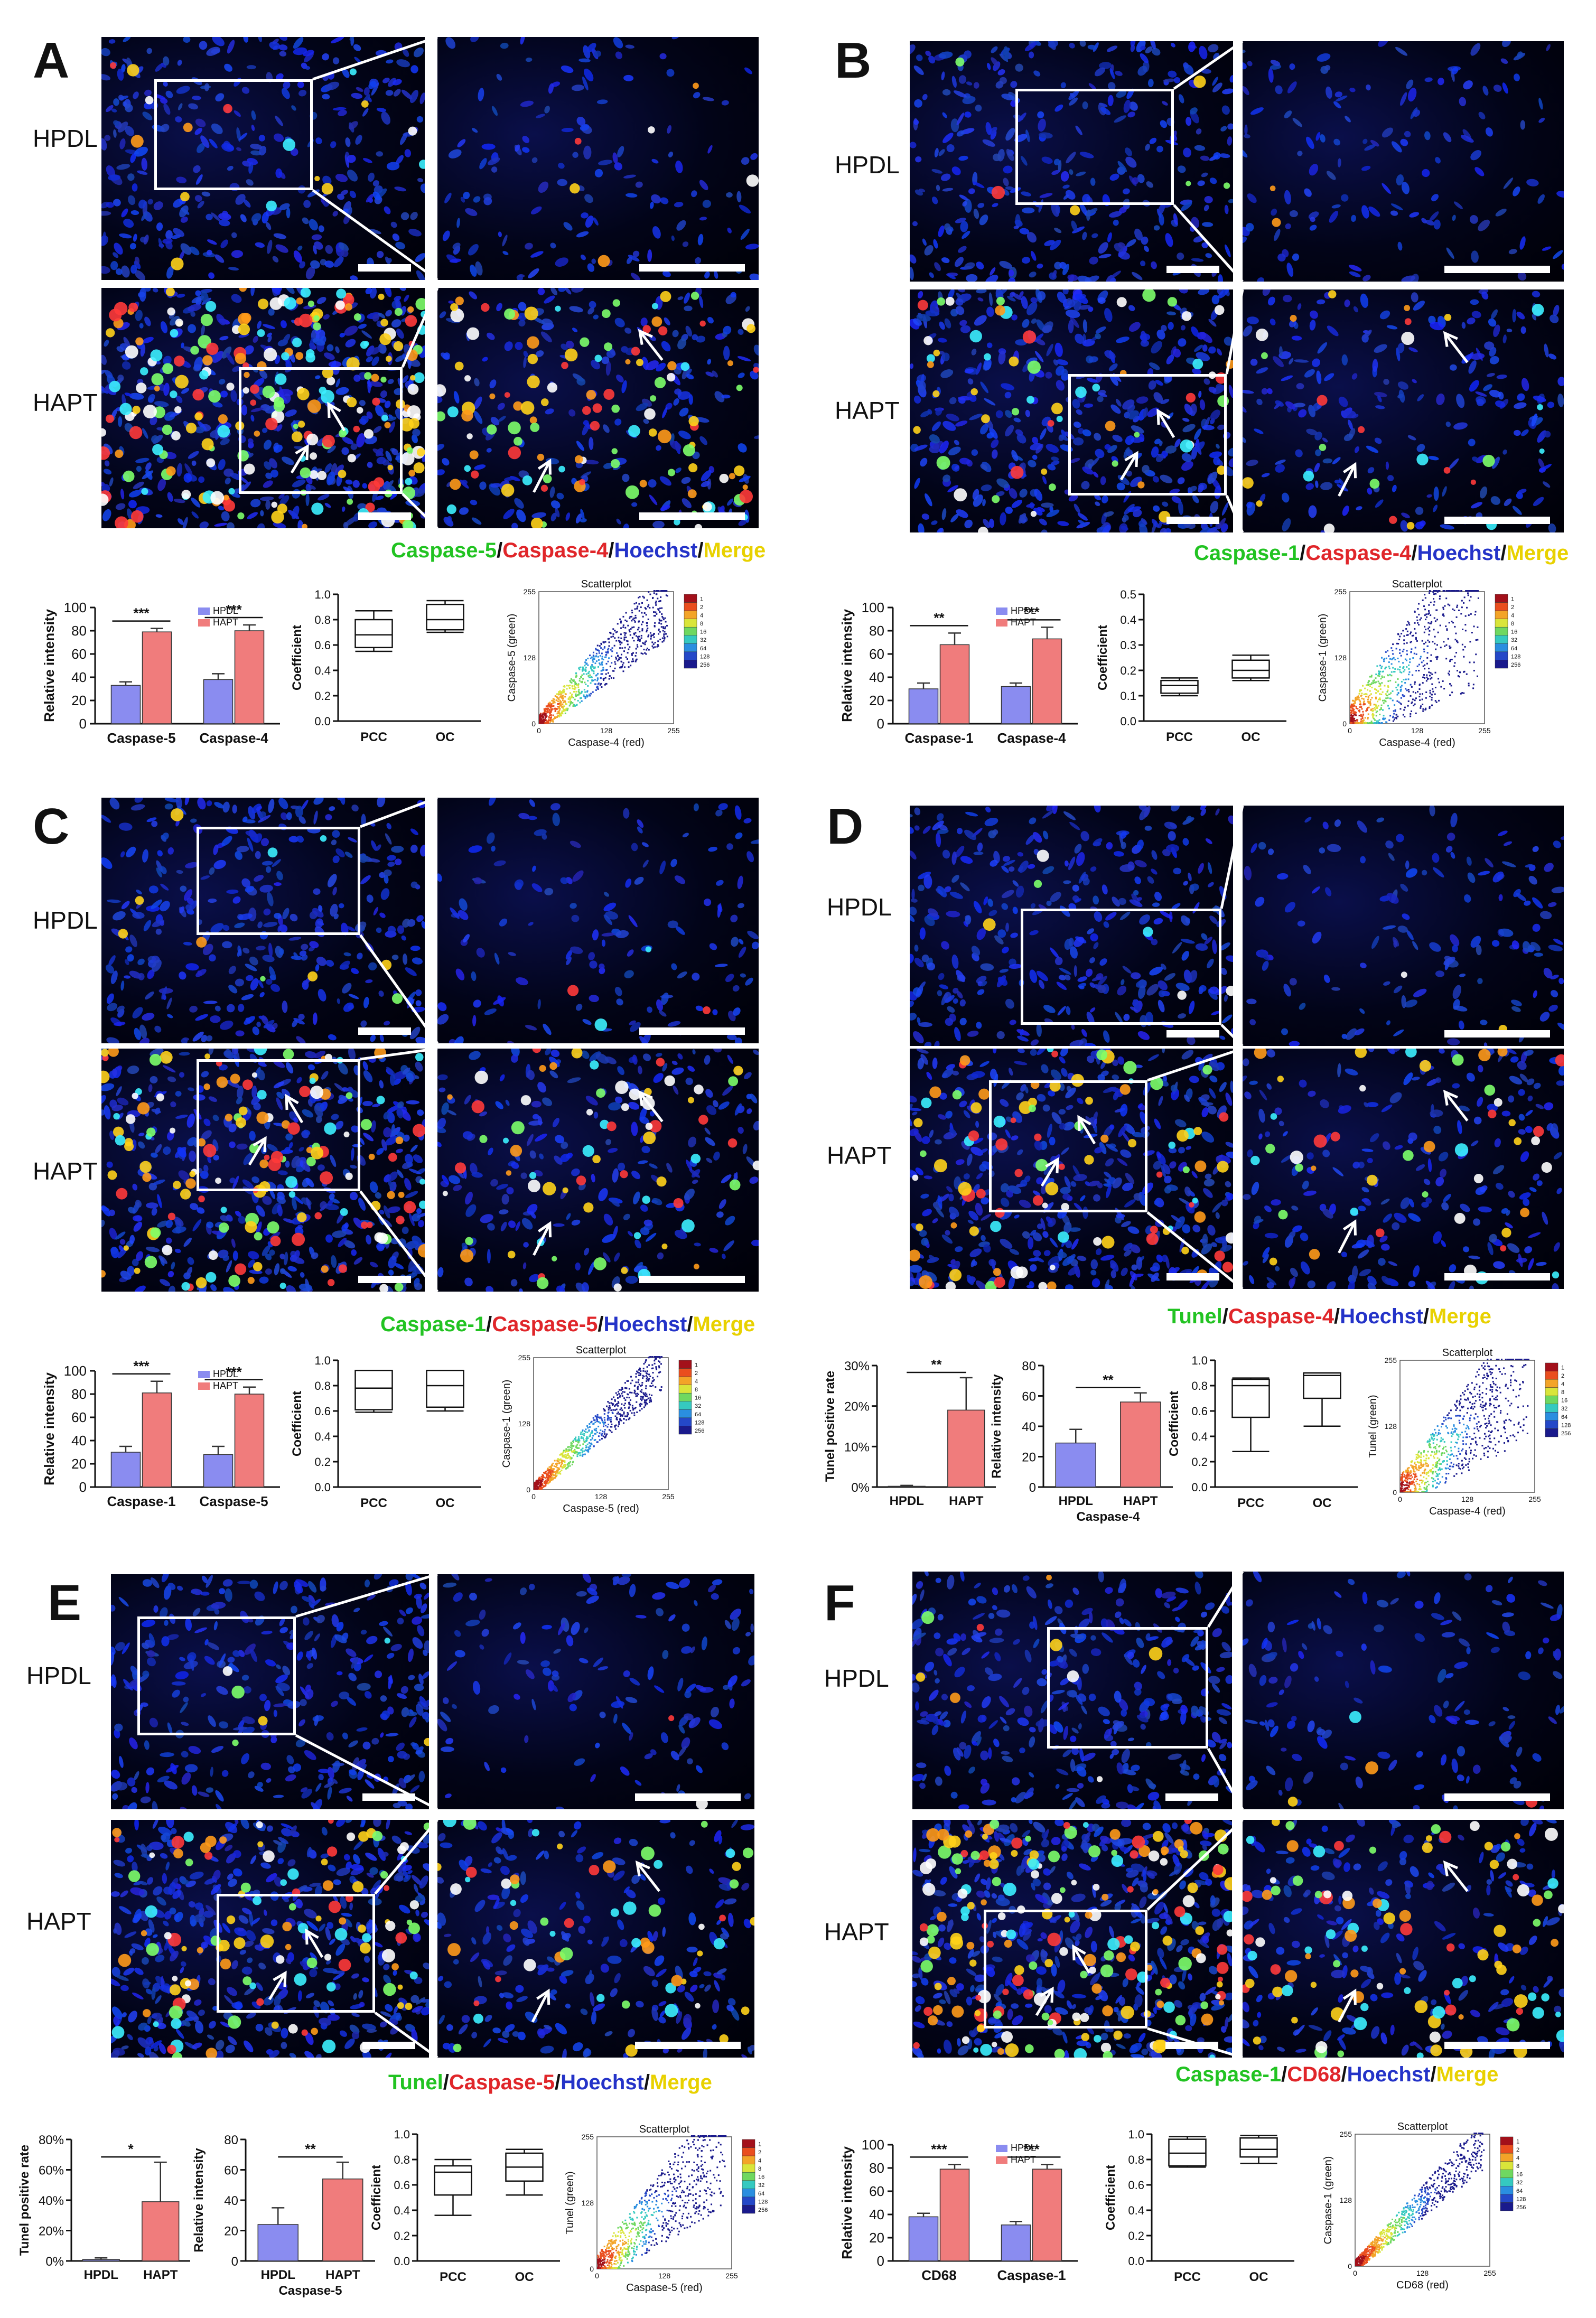 This screenshot has width=1596, height=2318. I want to click on y-tick-label: 40, so click(231, 2201).